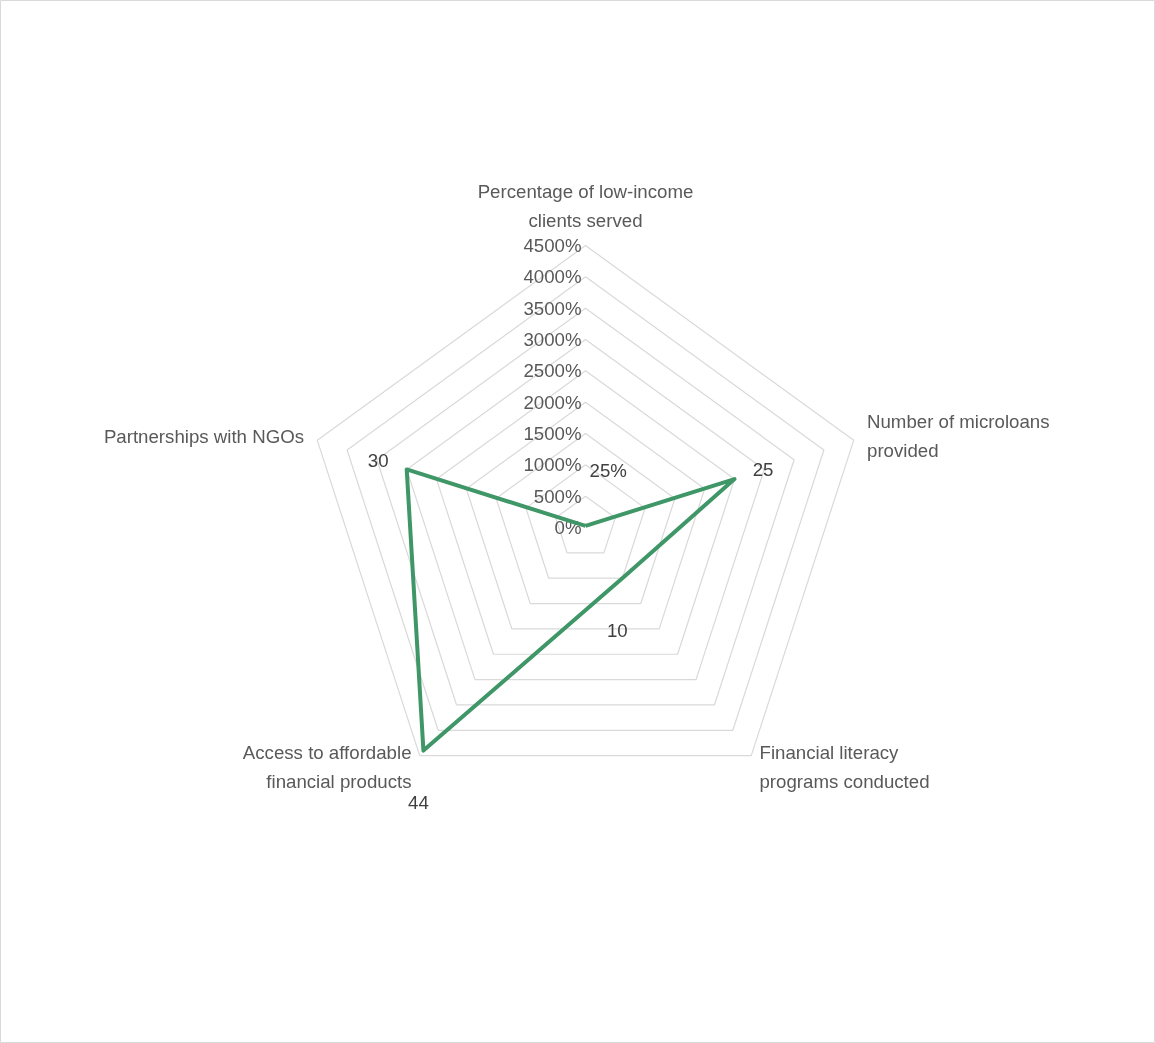 The width and height of the screenshot is (1155, 1043). What do you see at coordinates (418, 803) in the screenshot?
I see `data-label: 44` at bounding box center [418, 803].